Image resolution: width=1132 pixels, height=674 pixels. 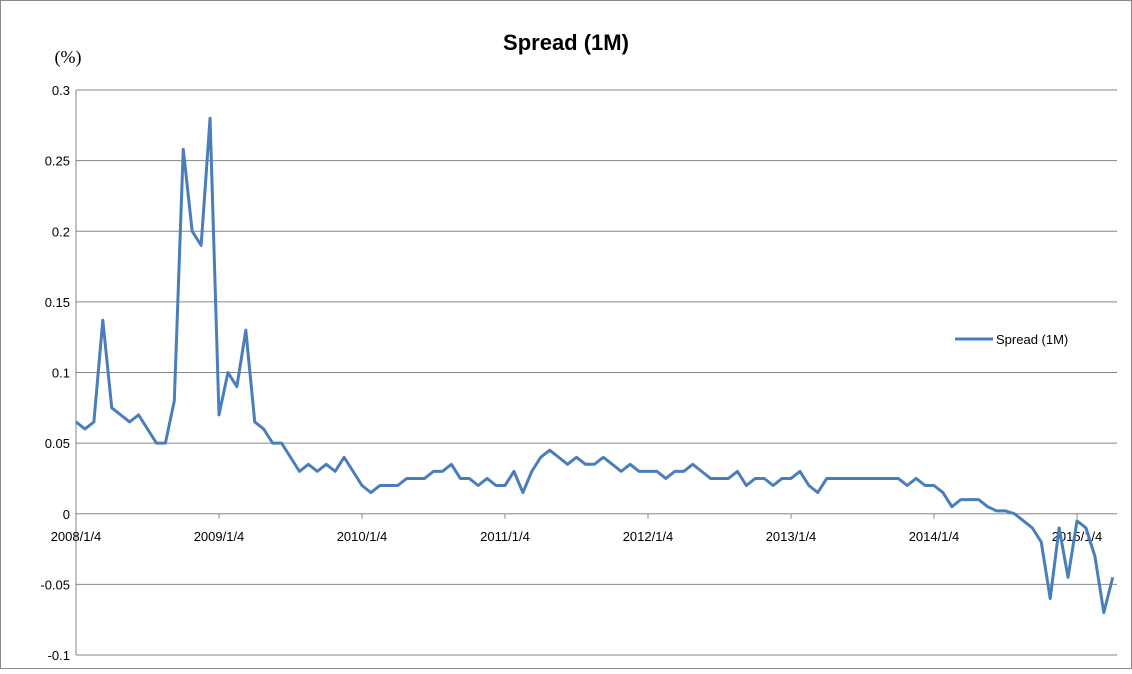 I want to click on legend-label: Spread (1M), so click(x=1032, y=339).